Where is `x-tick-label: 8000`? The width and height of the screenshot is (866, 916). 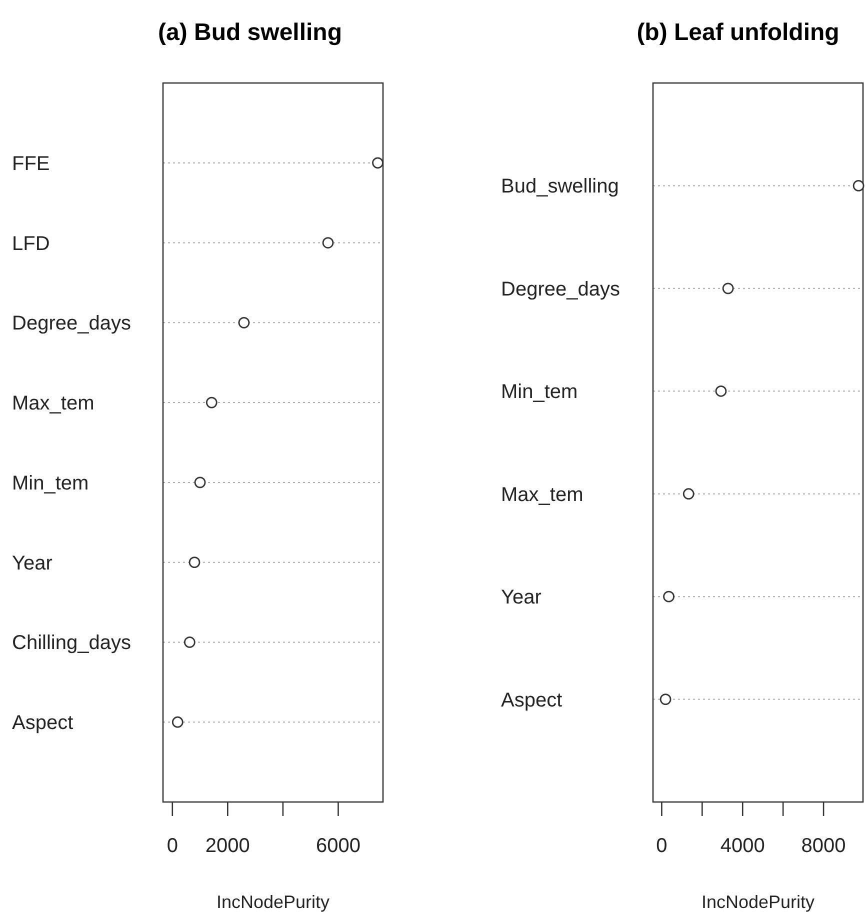 x-tick-label: 8000 is located at coordinates (823, 846).